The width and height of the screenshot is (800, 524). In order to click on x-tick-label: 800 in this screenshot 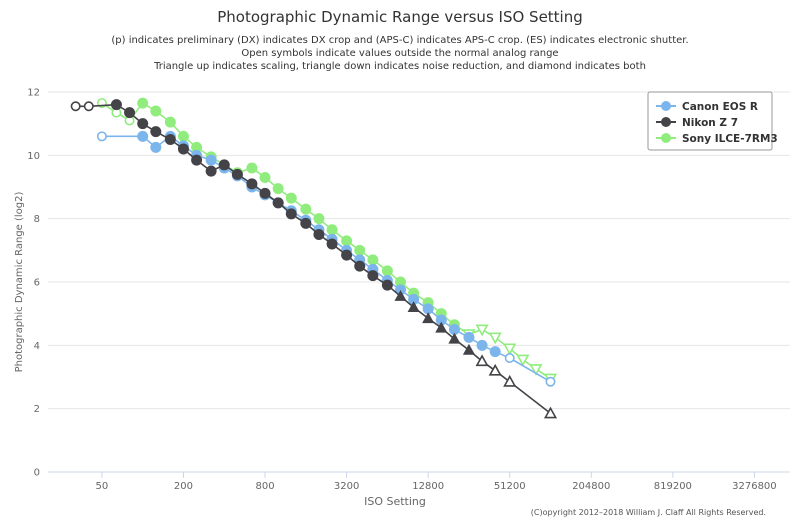, I will do `click(264, 486)`.